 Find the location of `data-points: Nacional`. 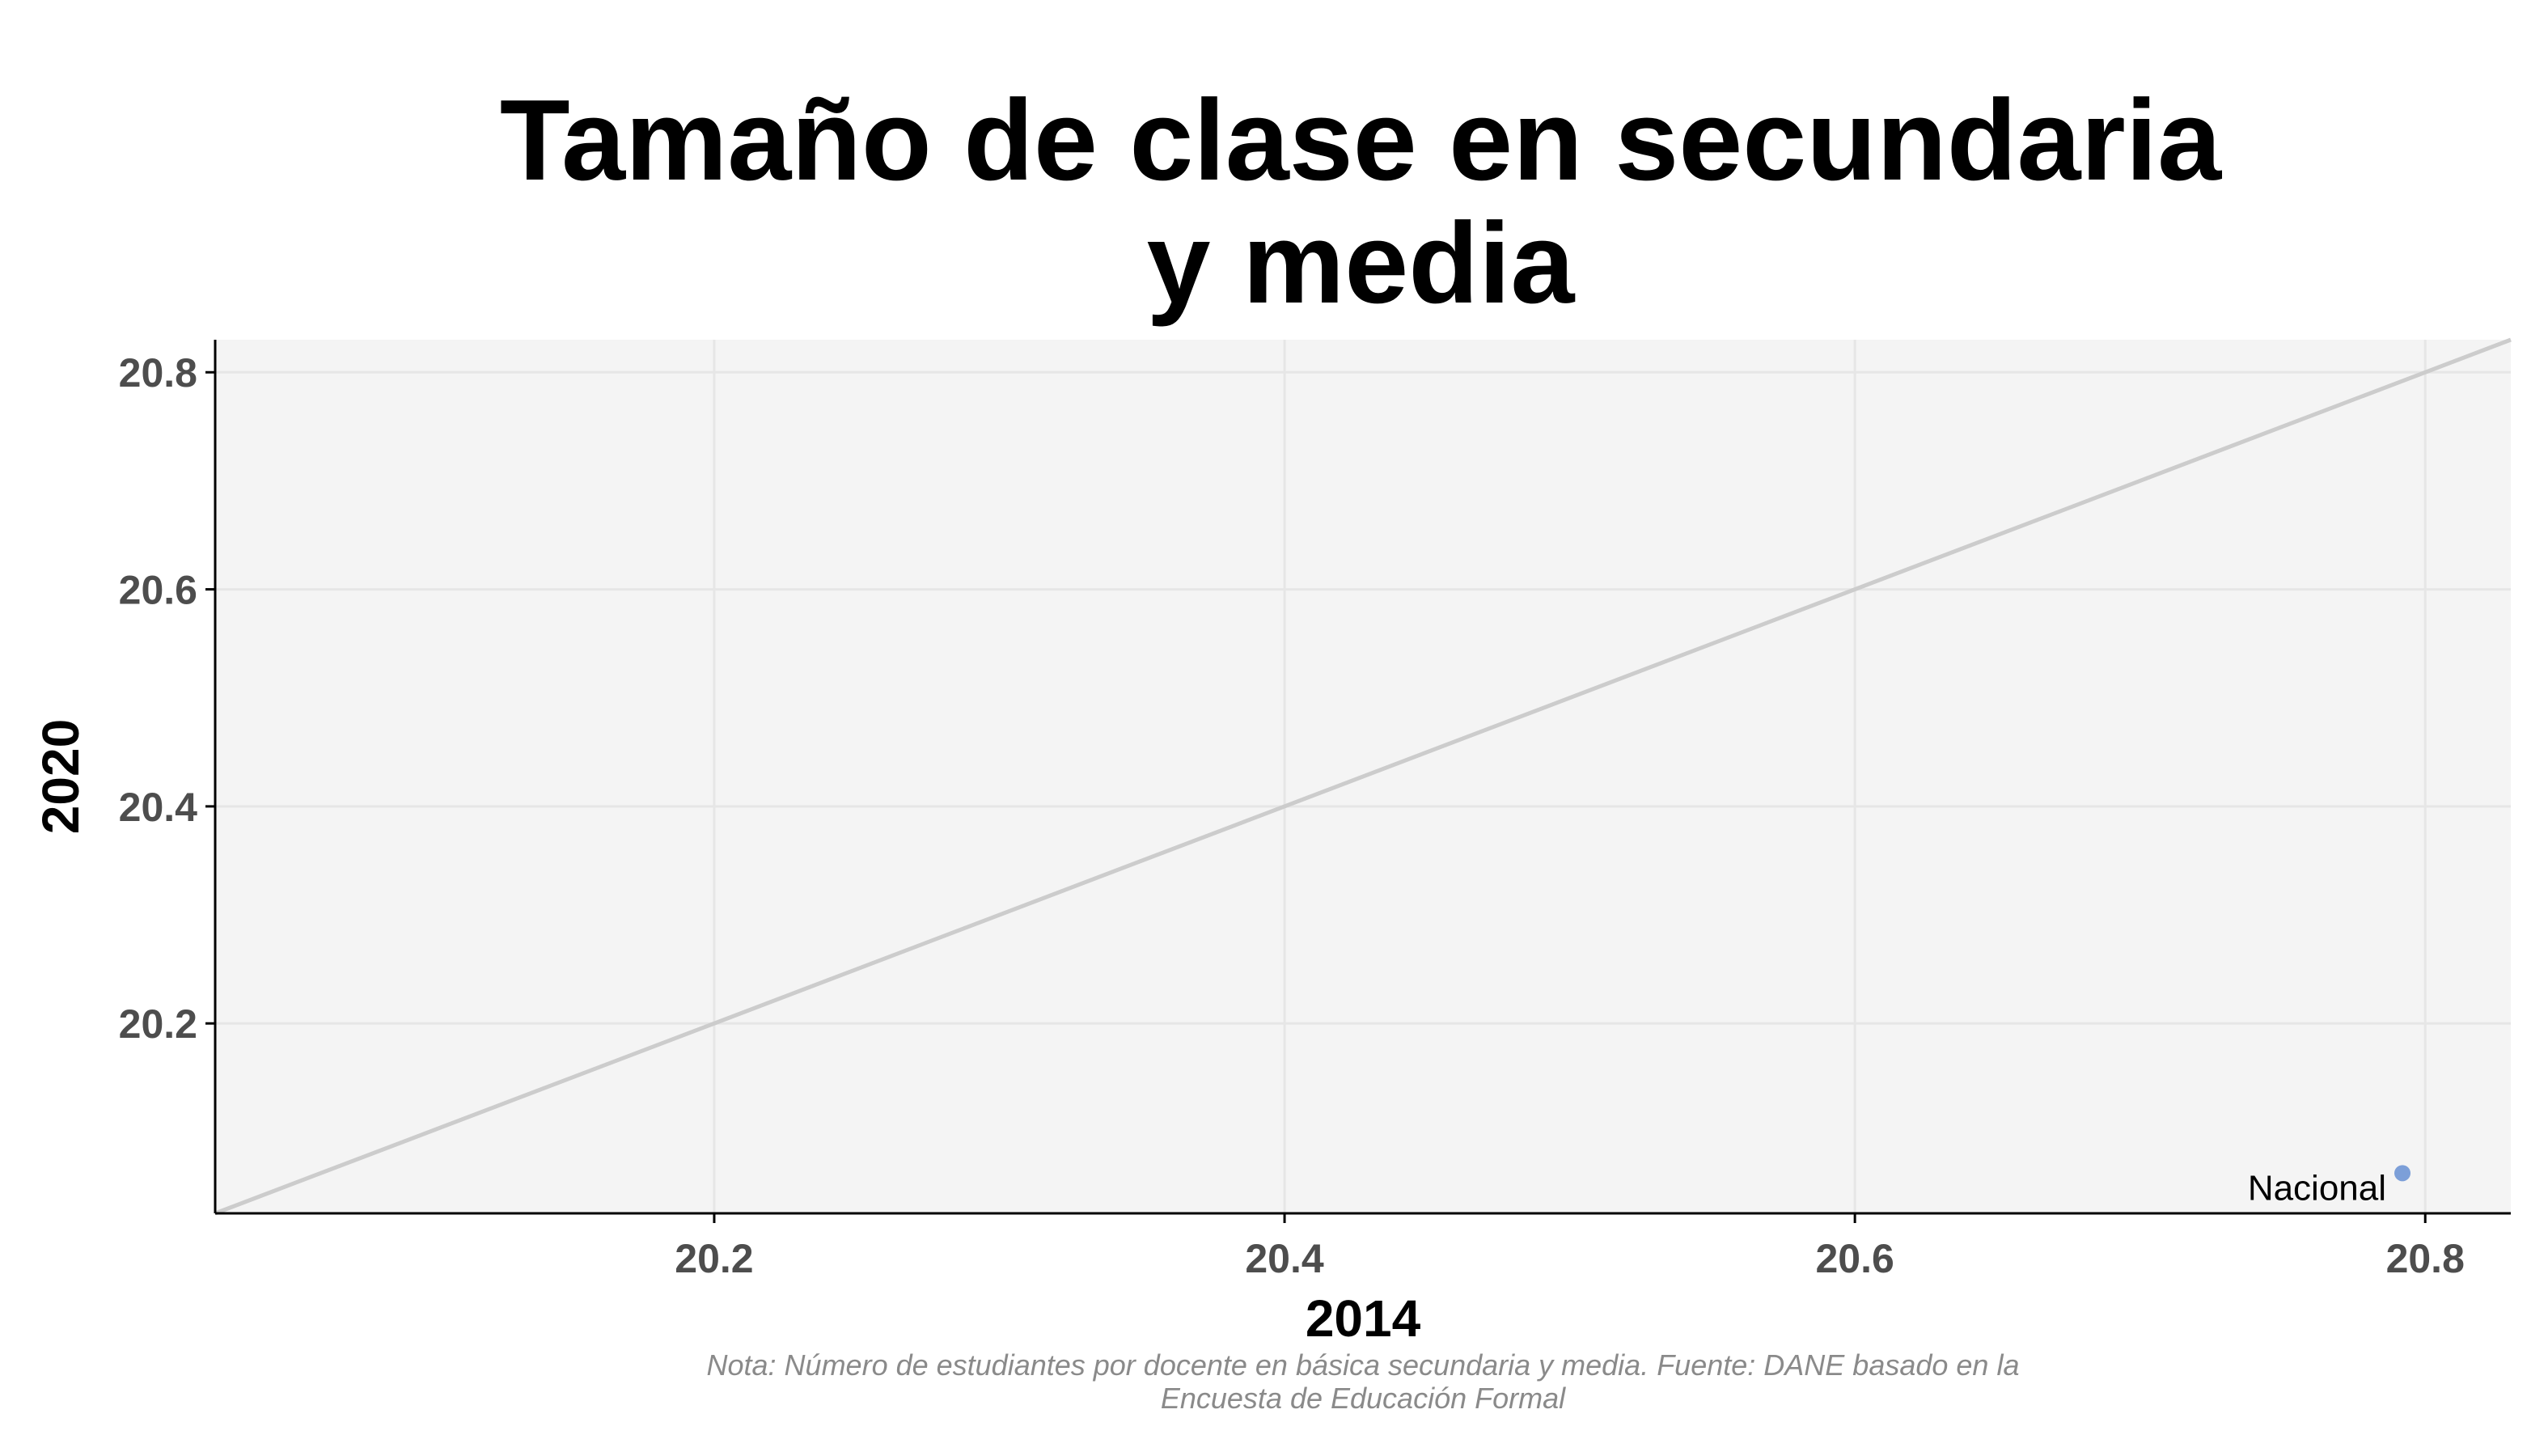

data-points: Nacional is located at coordinates (2329, 1186).